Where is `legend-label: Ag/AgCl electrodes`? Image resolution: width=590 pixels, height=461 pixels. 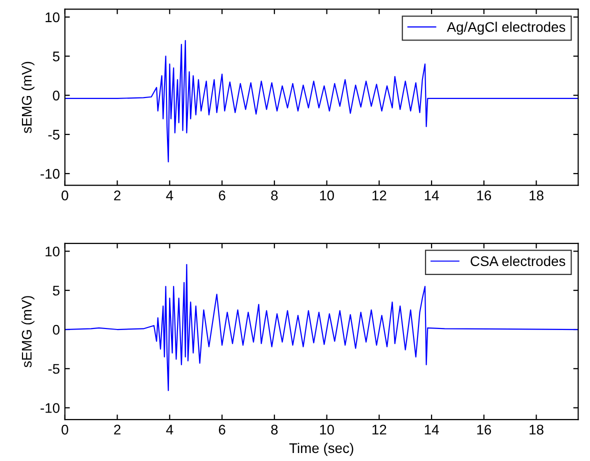 legend-label: Ag/AgCl electrodes is located at coordinates (506, 28).